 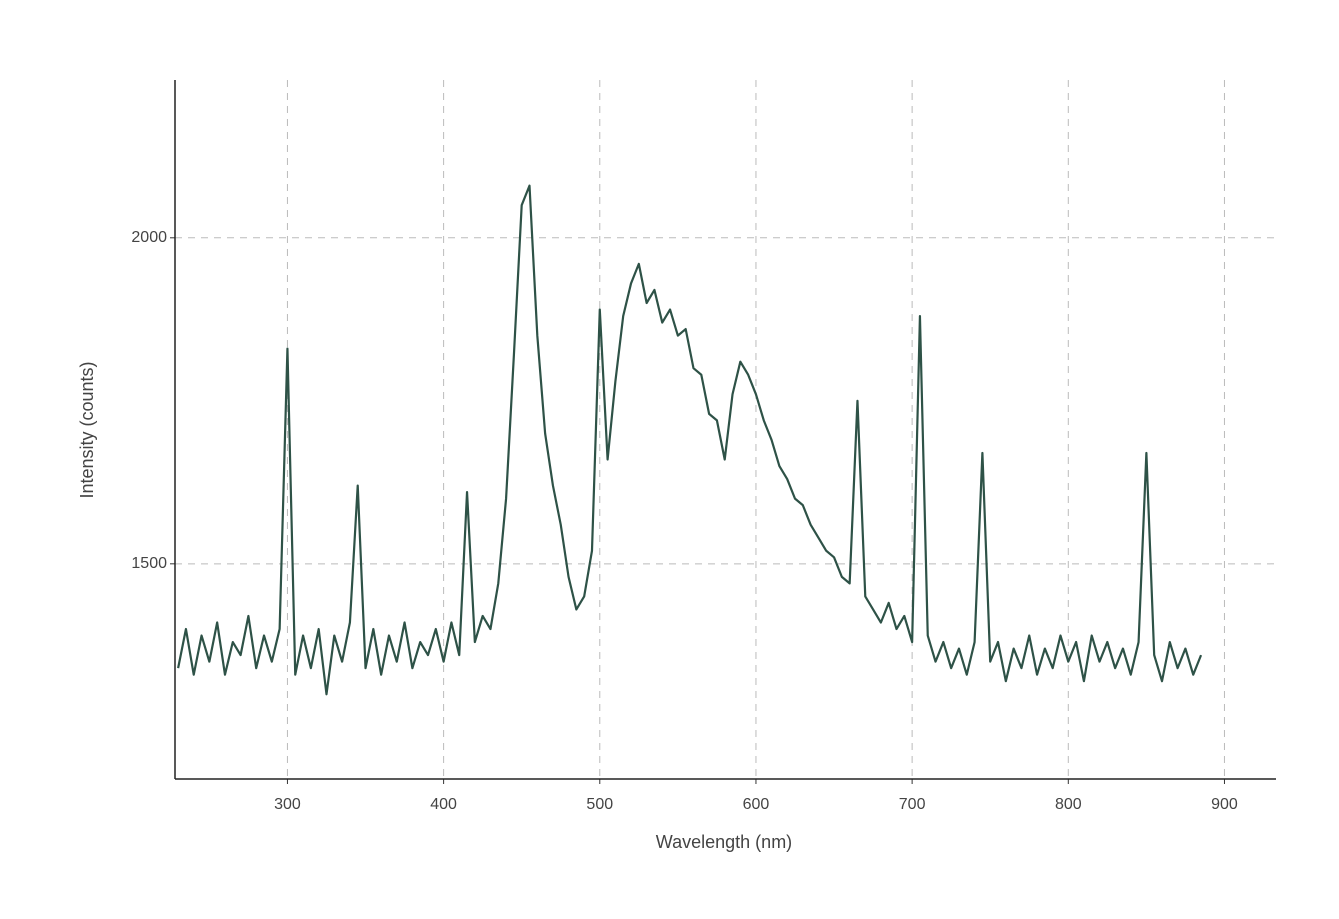 What do you see at coordinates (1224, 804) in the screenshot?
I see `x-tick-label: 900` at bounding box center [1224, 804].